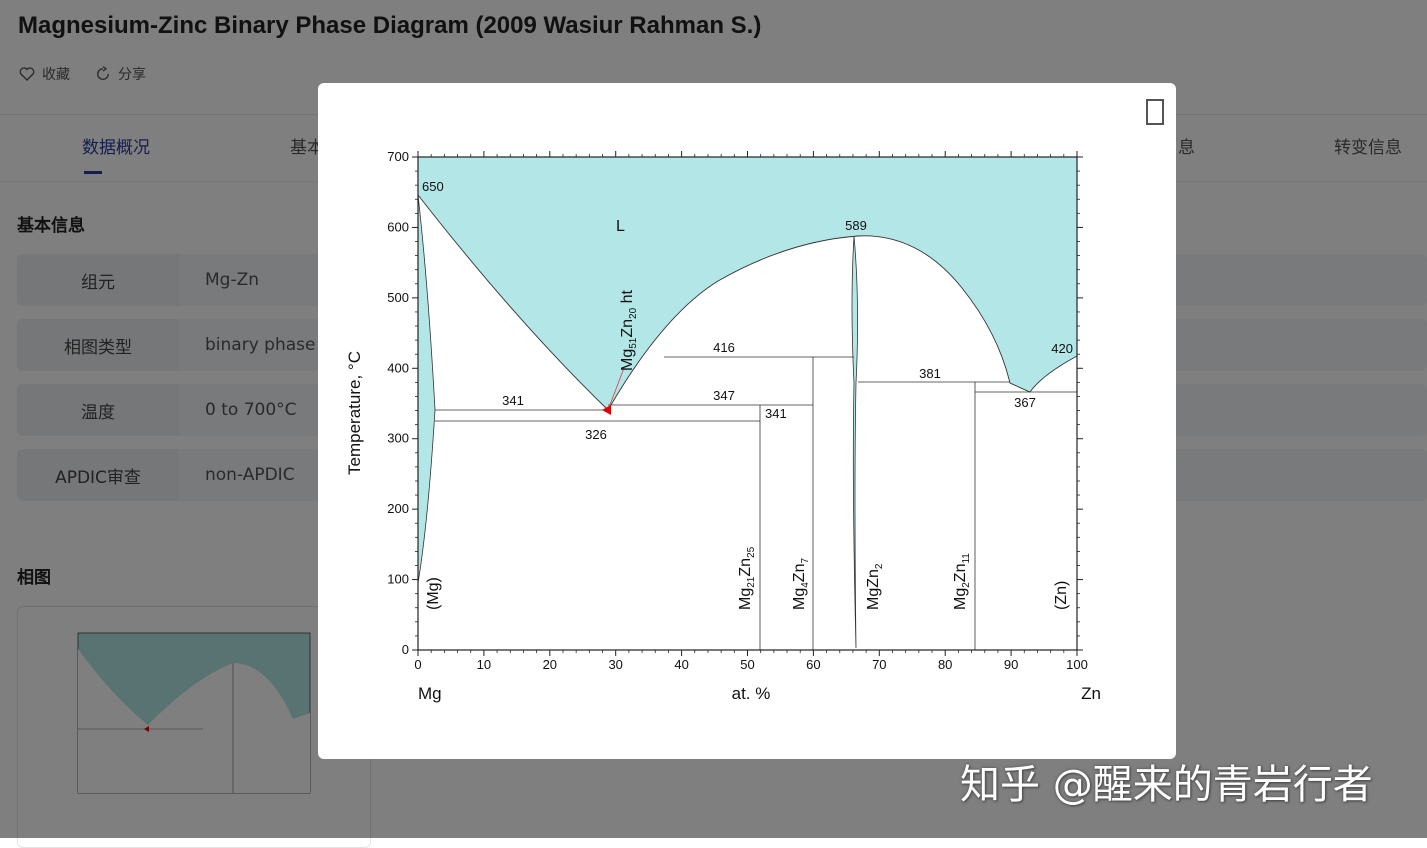 Image resolution: width=1427 pixels, height=848 pixels. I want to click on x-tick-label: 0, so click(417, 664).